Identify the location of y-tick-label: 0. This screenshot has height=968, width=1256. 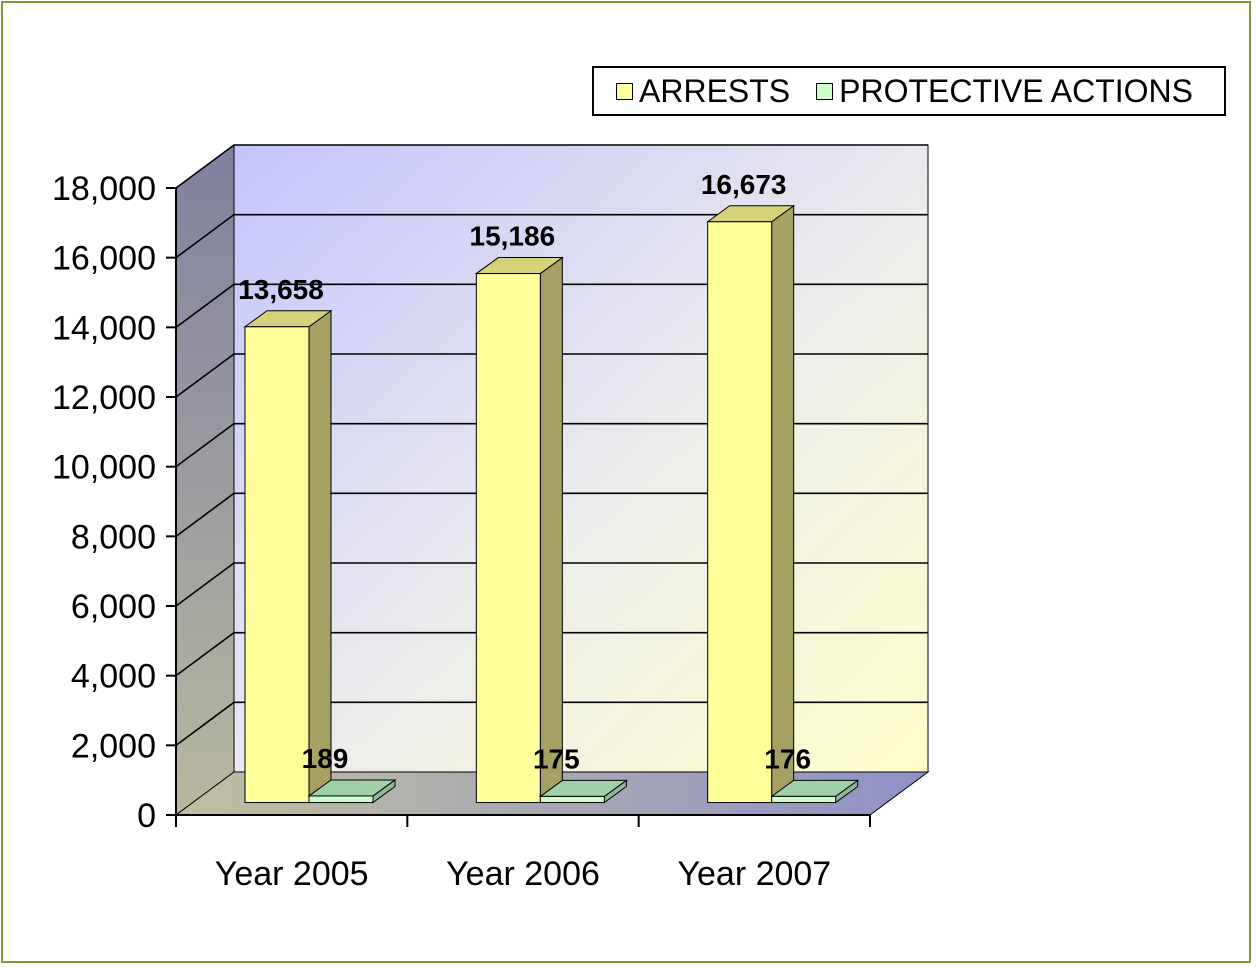
(146, 816).